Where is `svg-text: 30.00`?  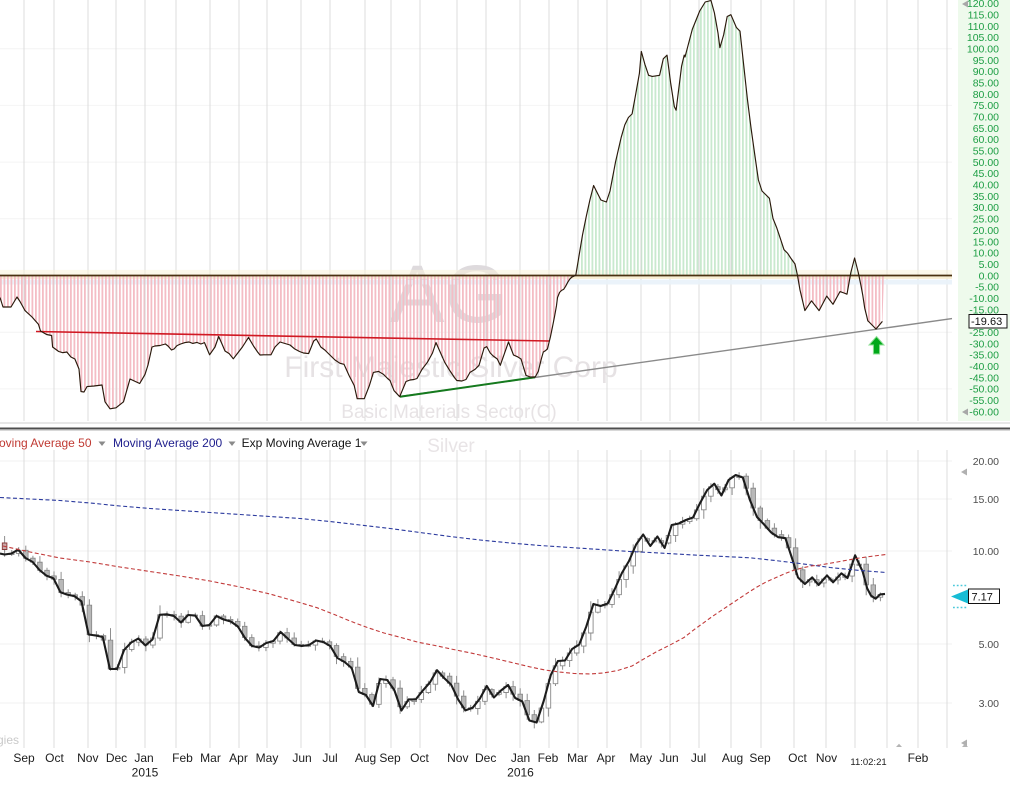 svg-text: 30.00 is located at coordinates (986, 208).